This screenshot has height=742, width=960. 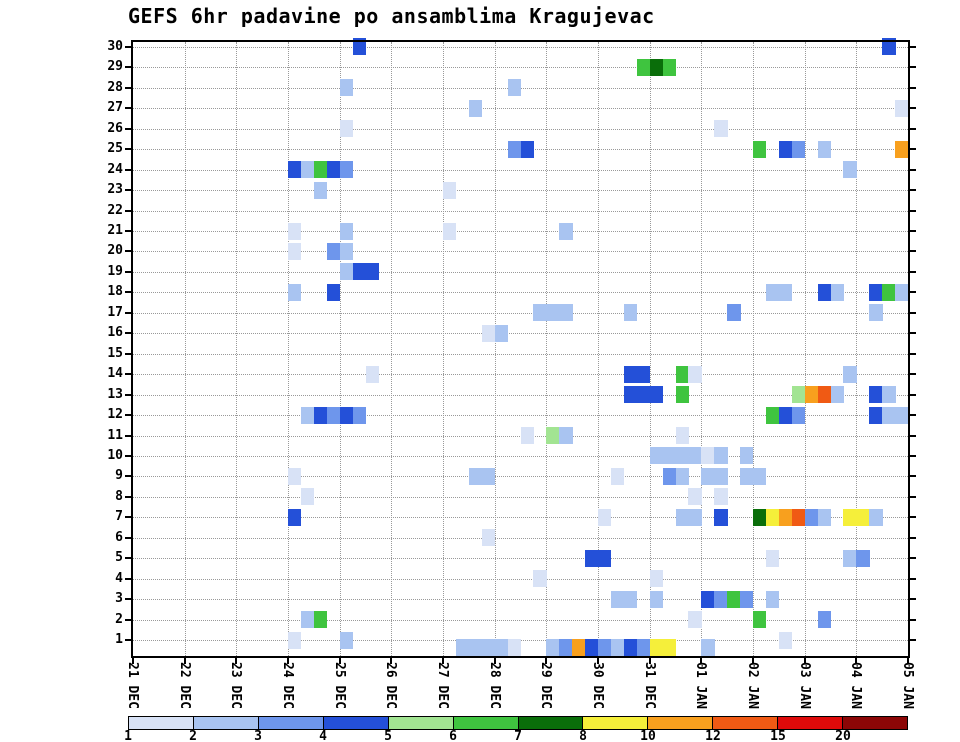 What do you see at coordinates (339, 685) in the screenshot?
I see `x-tick-label: 25 DEC` at bounding box center [339, 685].